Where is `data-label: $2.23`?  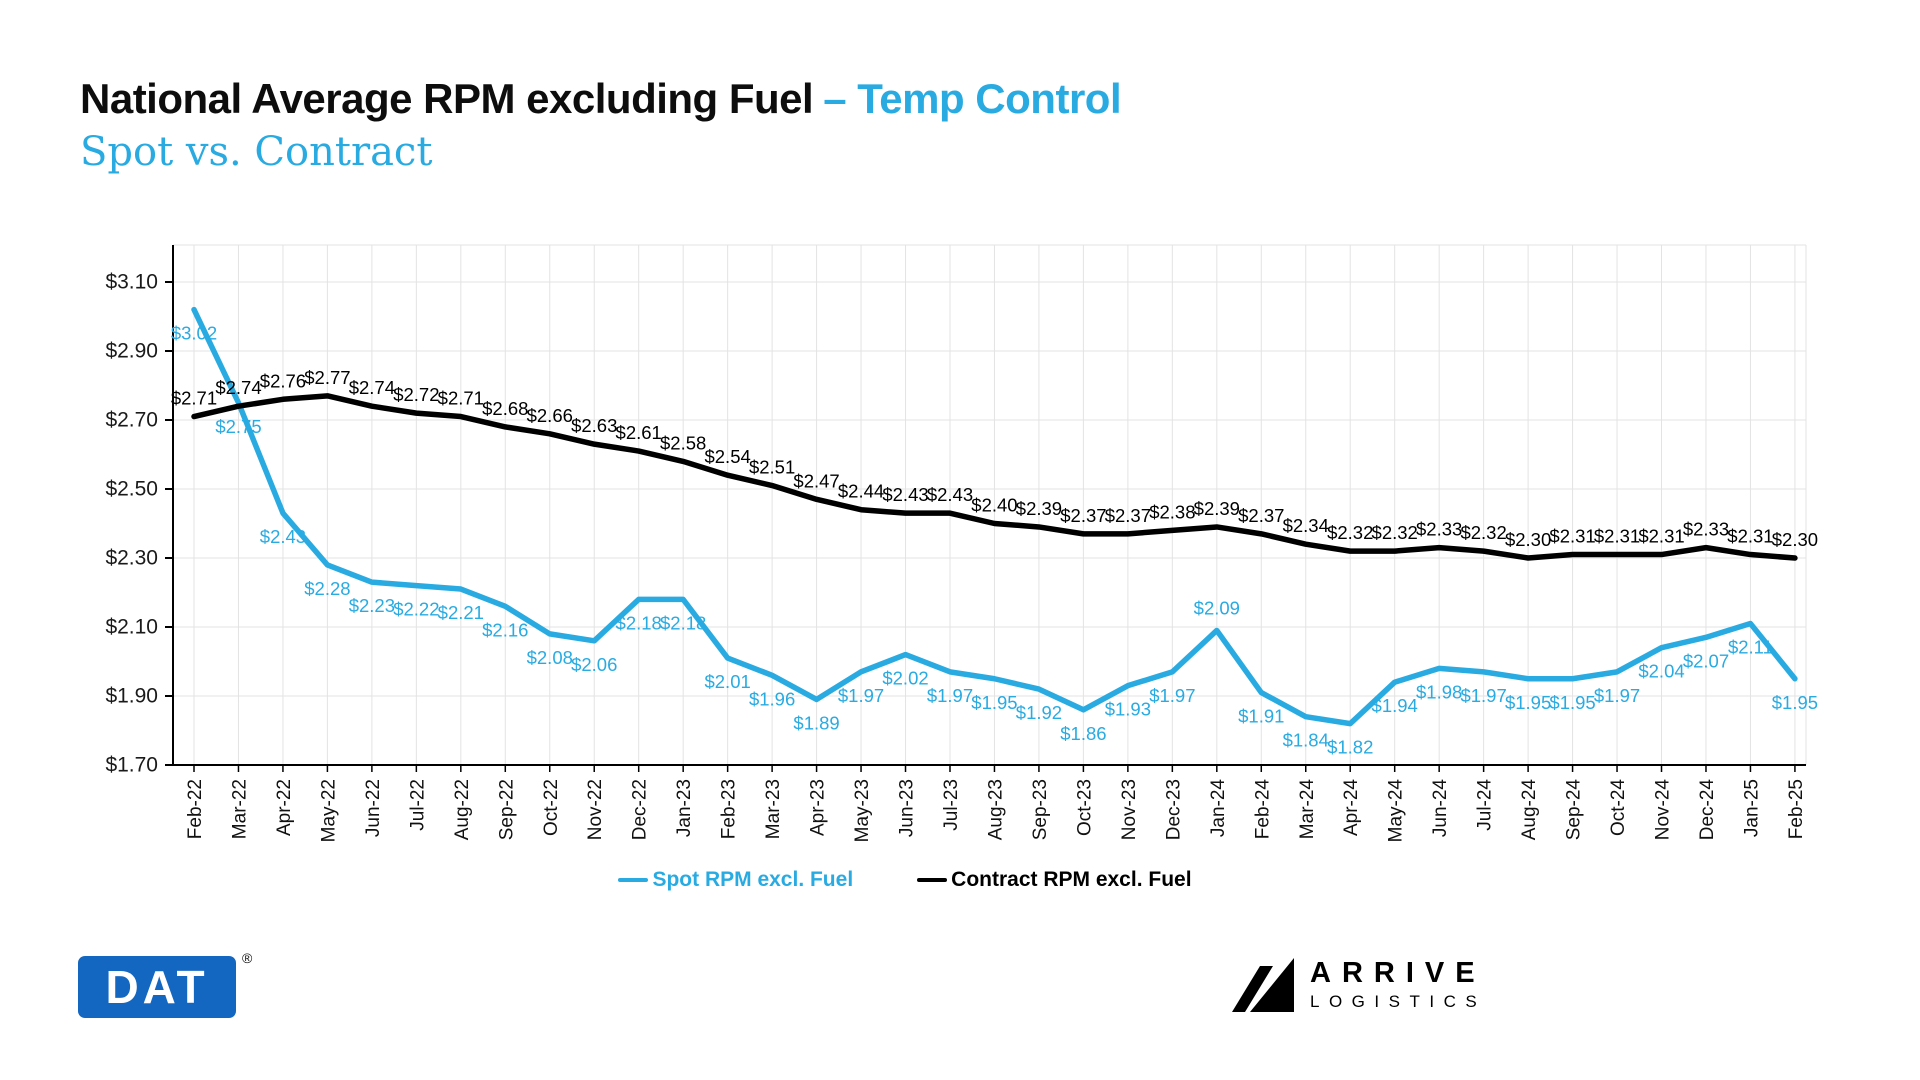
data-label: $2.23 is located at coordinates (372, 605).